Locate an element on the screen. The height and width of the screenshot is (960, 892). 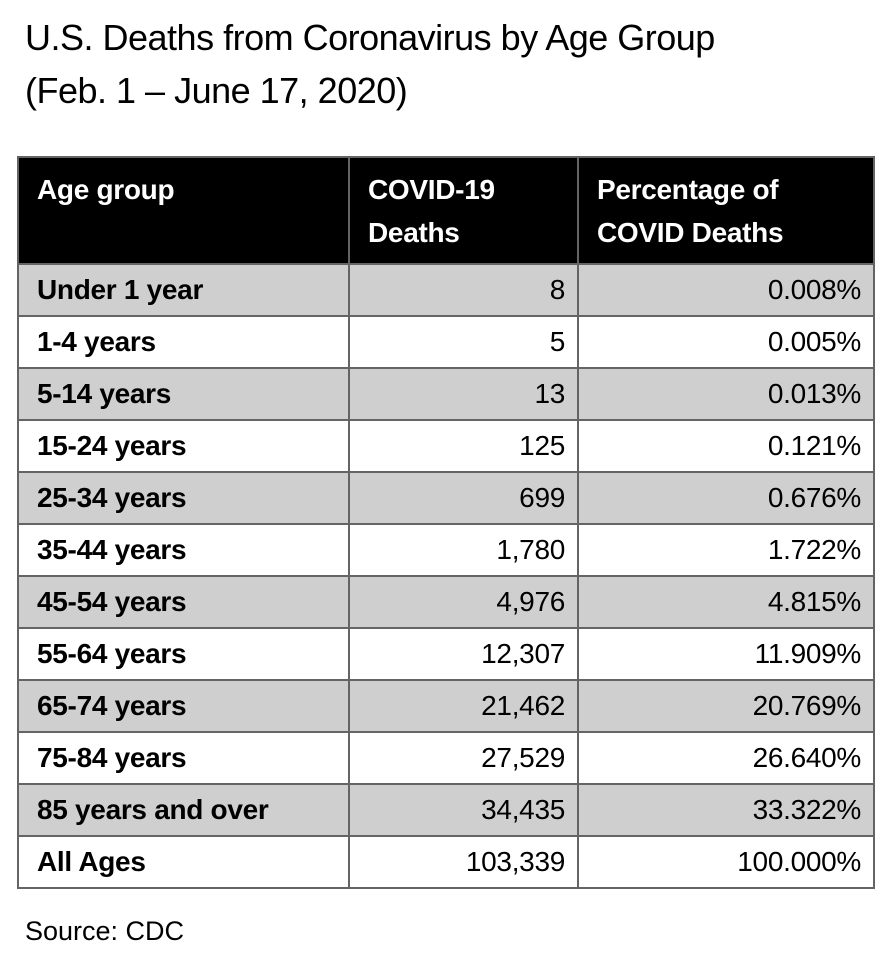
table-row: 55-64 years 12,307 11.909% is located at coordinates (446, 653).